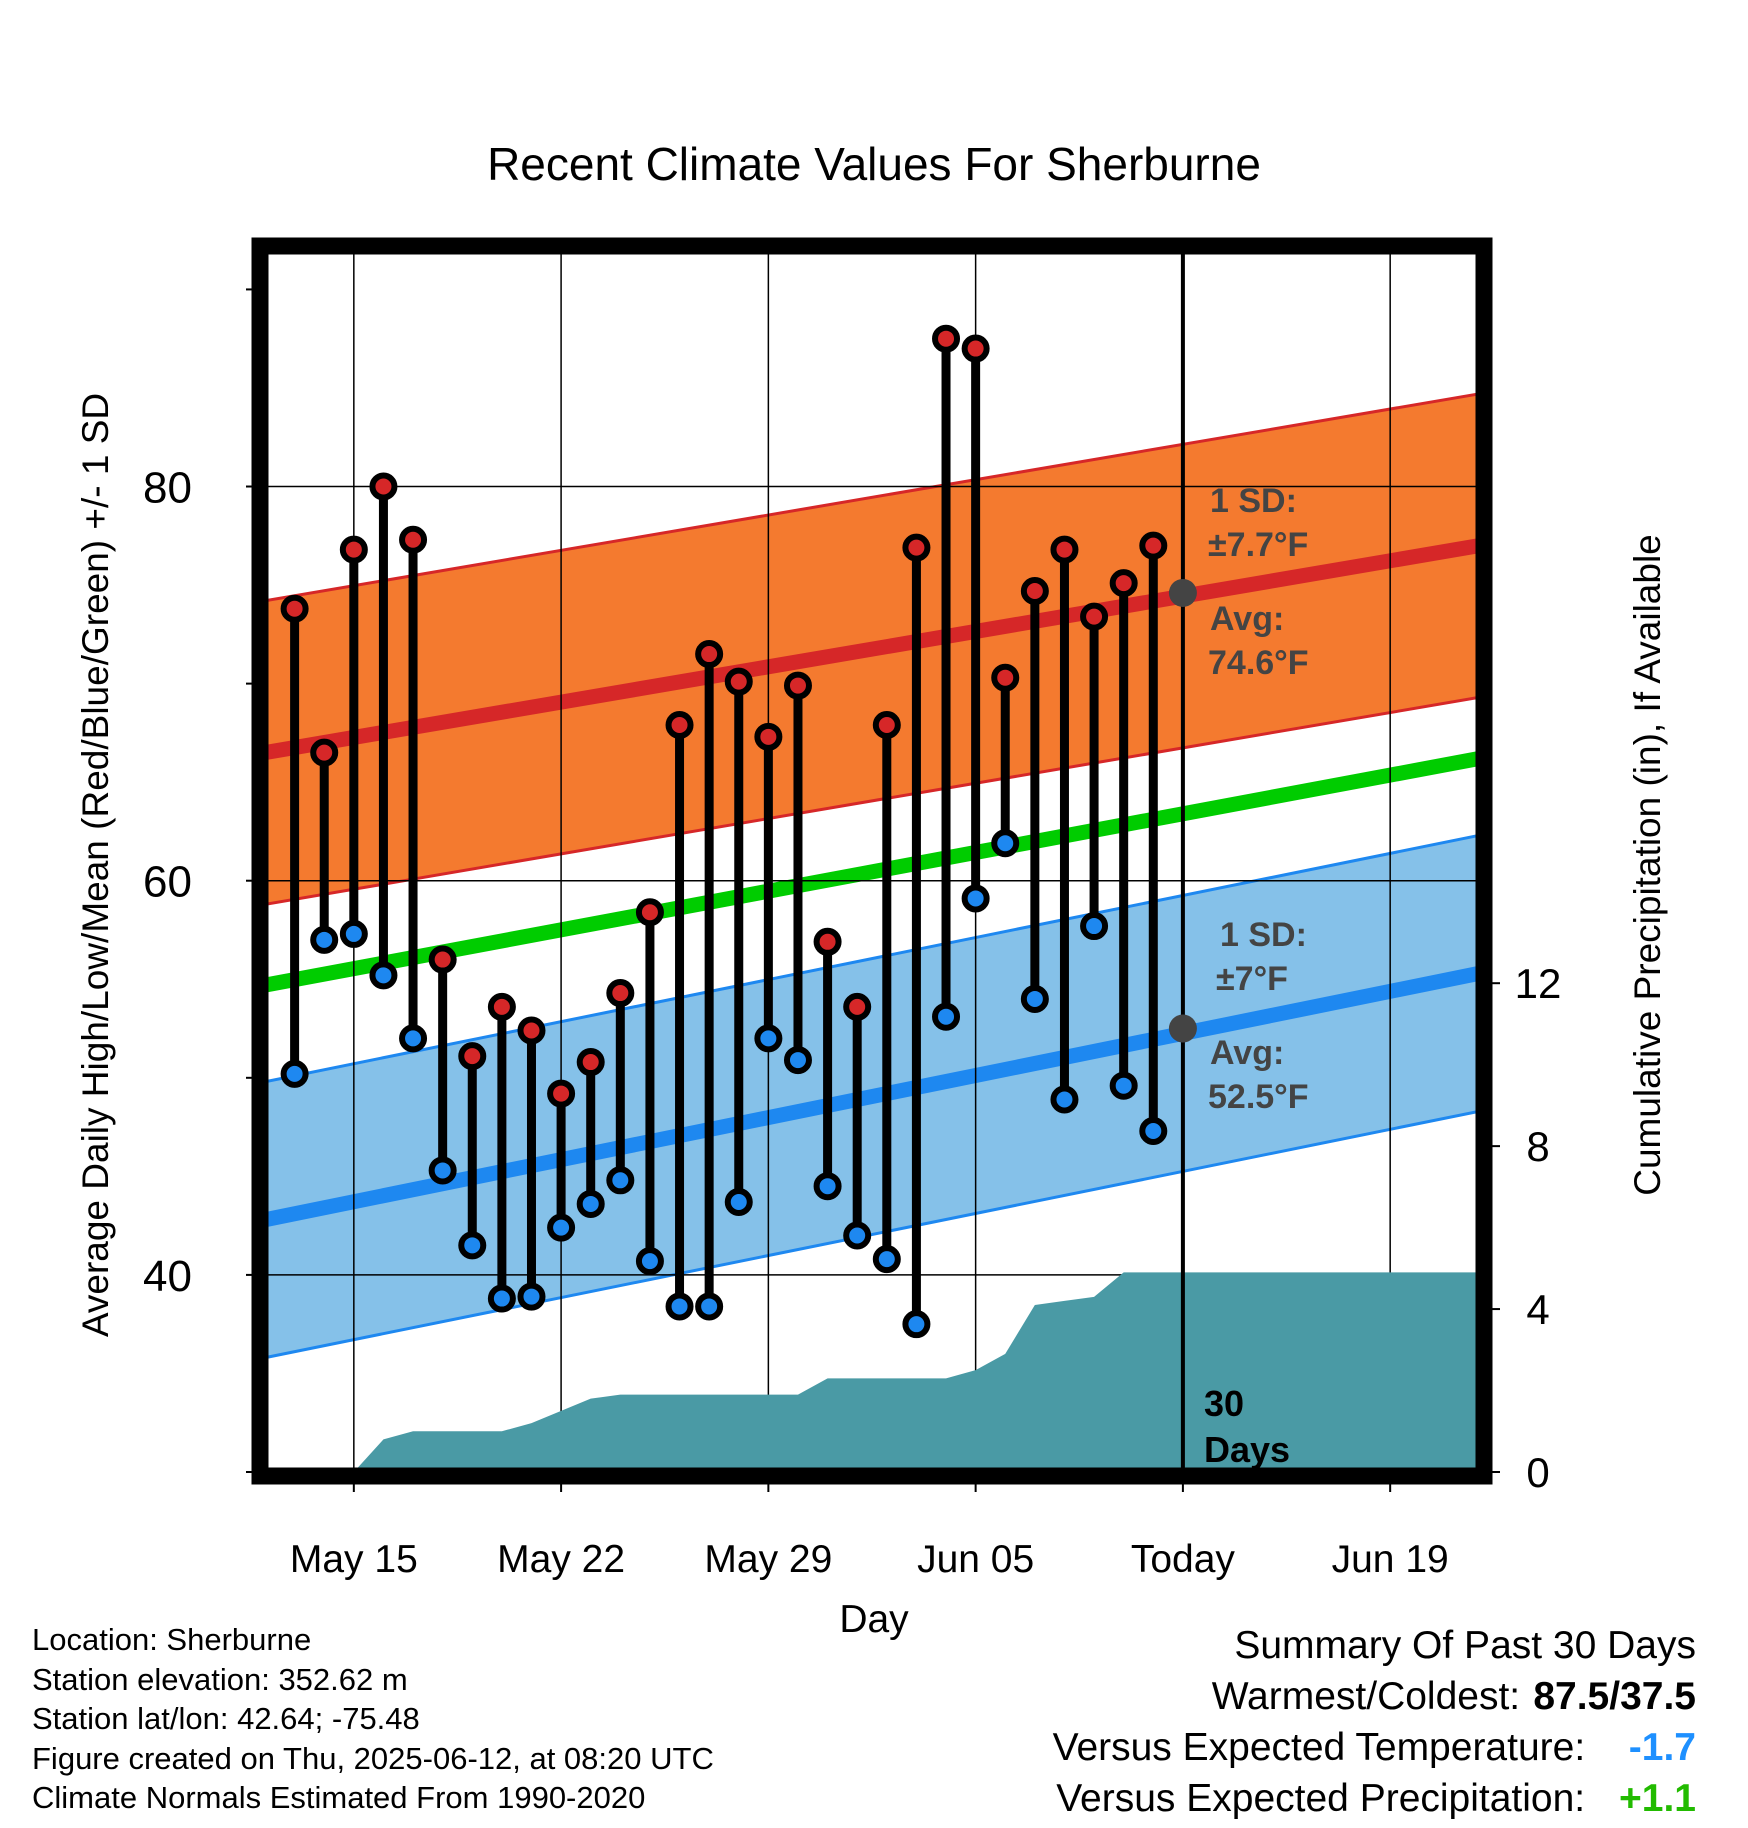 The height and width of the screenshot is (1828, 1748). What do you see at coordinates (916, 1372) in the screenshot?
I see `precip-area` at bounding box center [916, 1372].